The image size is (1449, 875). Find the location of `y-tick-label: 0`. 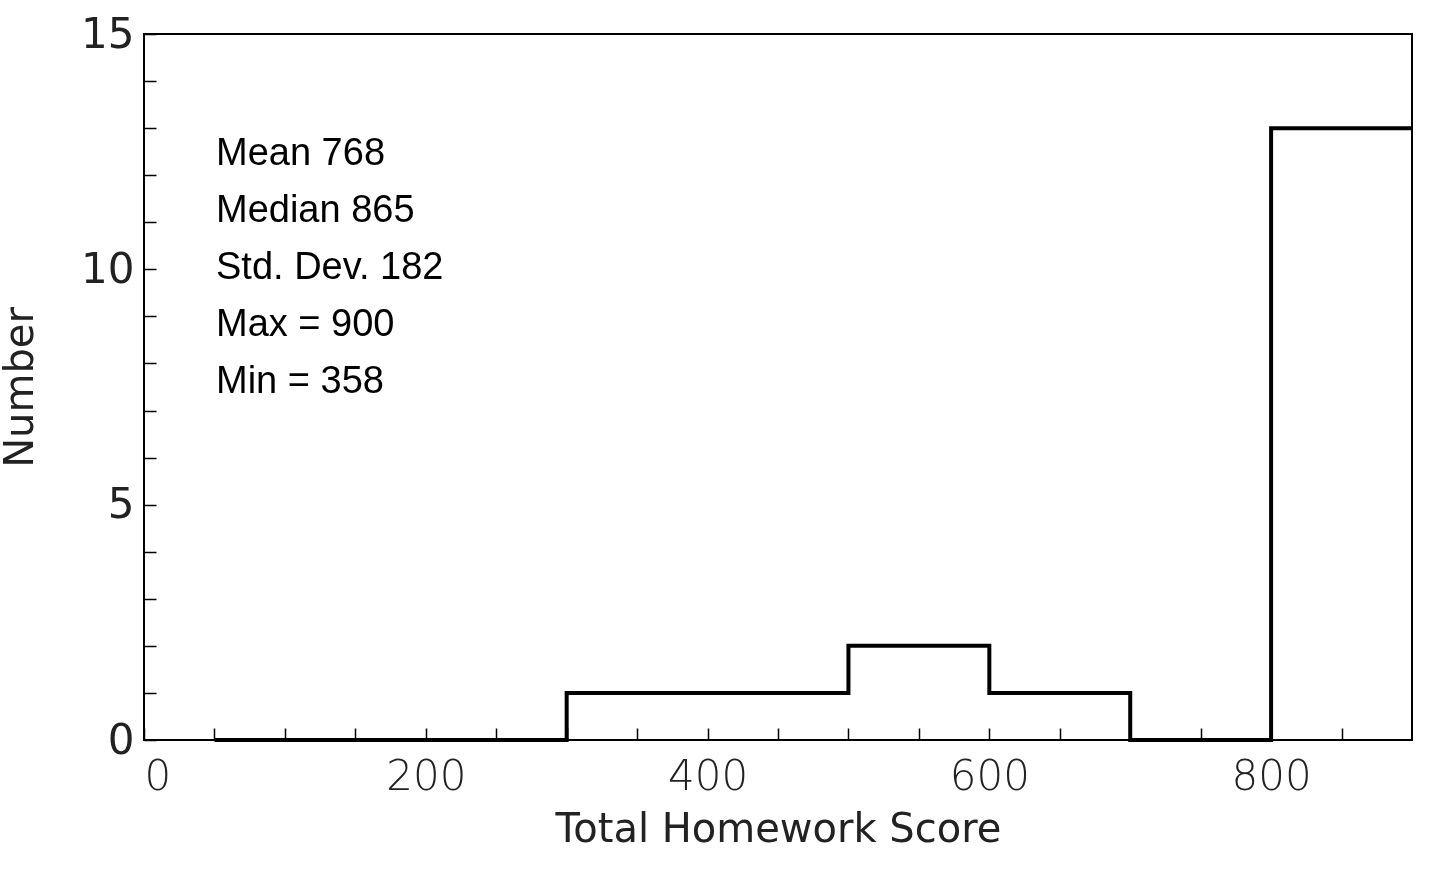

y-tick-label: 0 is located at coordinates (121, 739).